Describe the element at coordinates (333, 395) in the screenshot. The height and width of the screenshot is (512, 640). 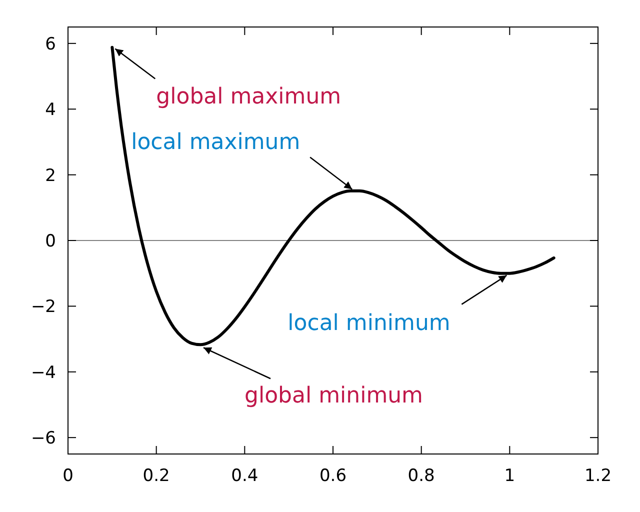
I see `annotation: global minimum` at that location.